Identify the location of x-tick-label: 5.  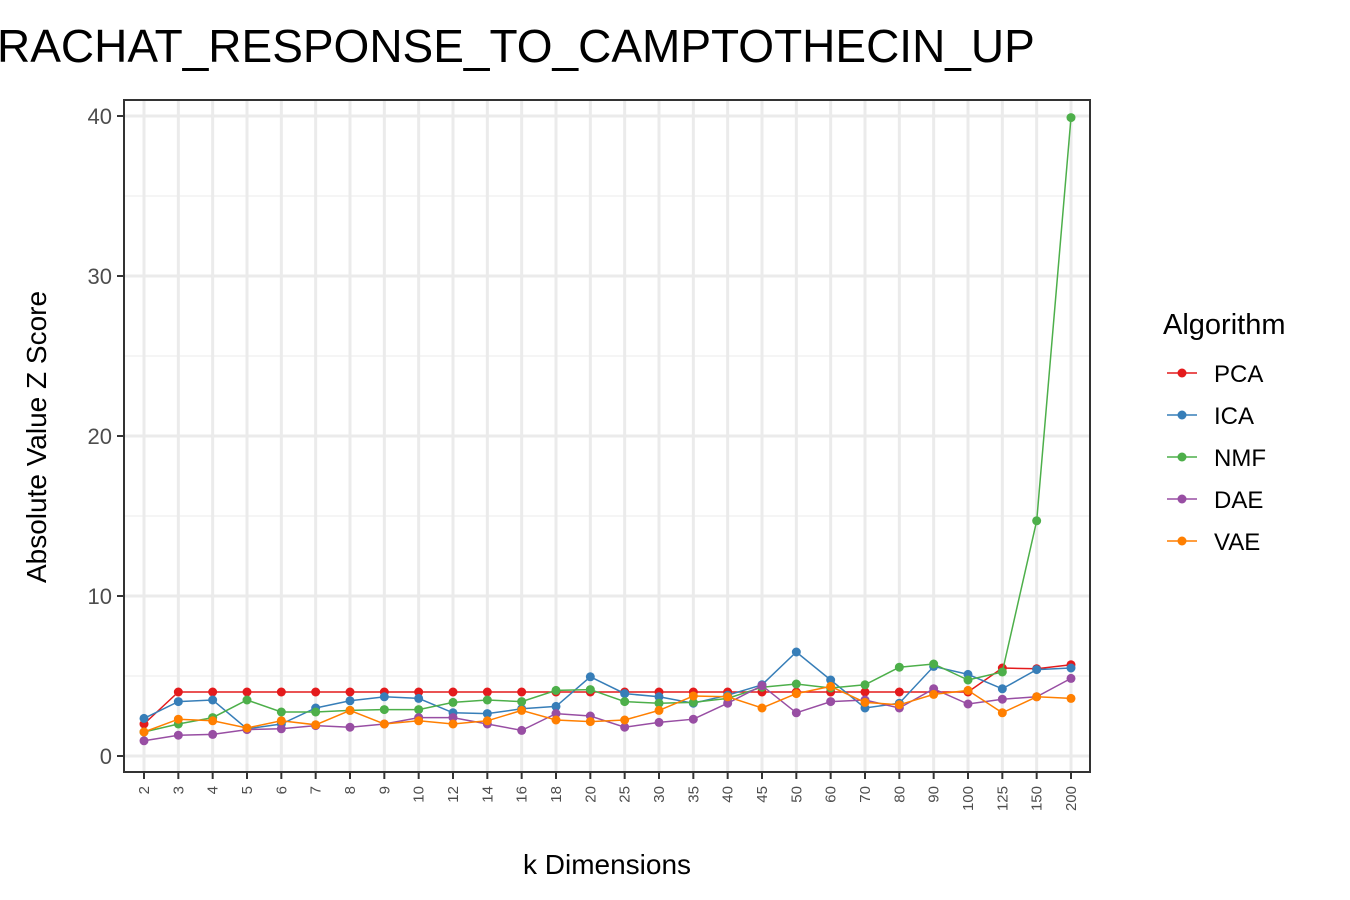
(247, 790).